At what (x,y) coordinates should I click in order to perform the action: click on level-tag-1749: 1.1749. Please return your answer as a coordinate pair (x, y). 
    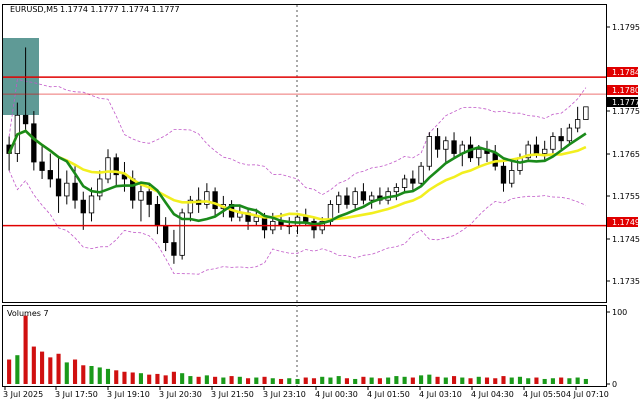
    Looking at the image, I should click on (626, 222).